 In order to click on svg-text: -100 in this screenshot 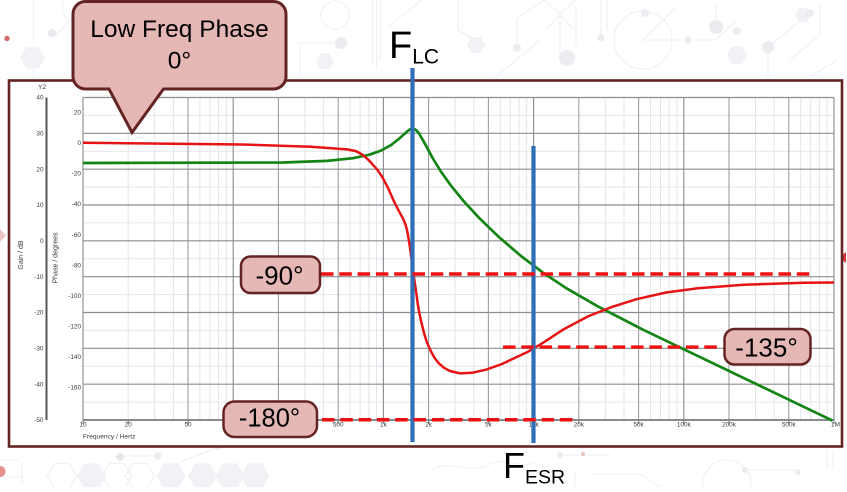, I will do `click(74, 296)`.